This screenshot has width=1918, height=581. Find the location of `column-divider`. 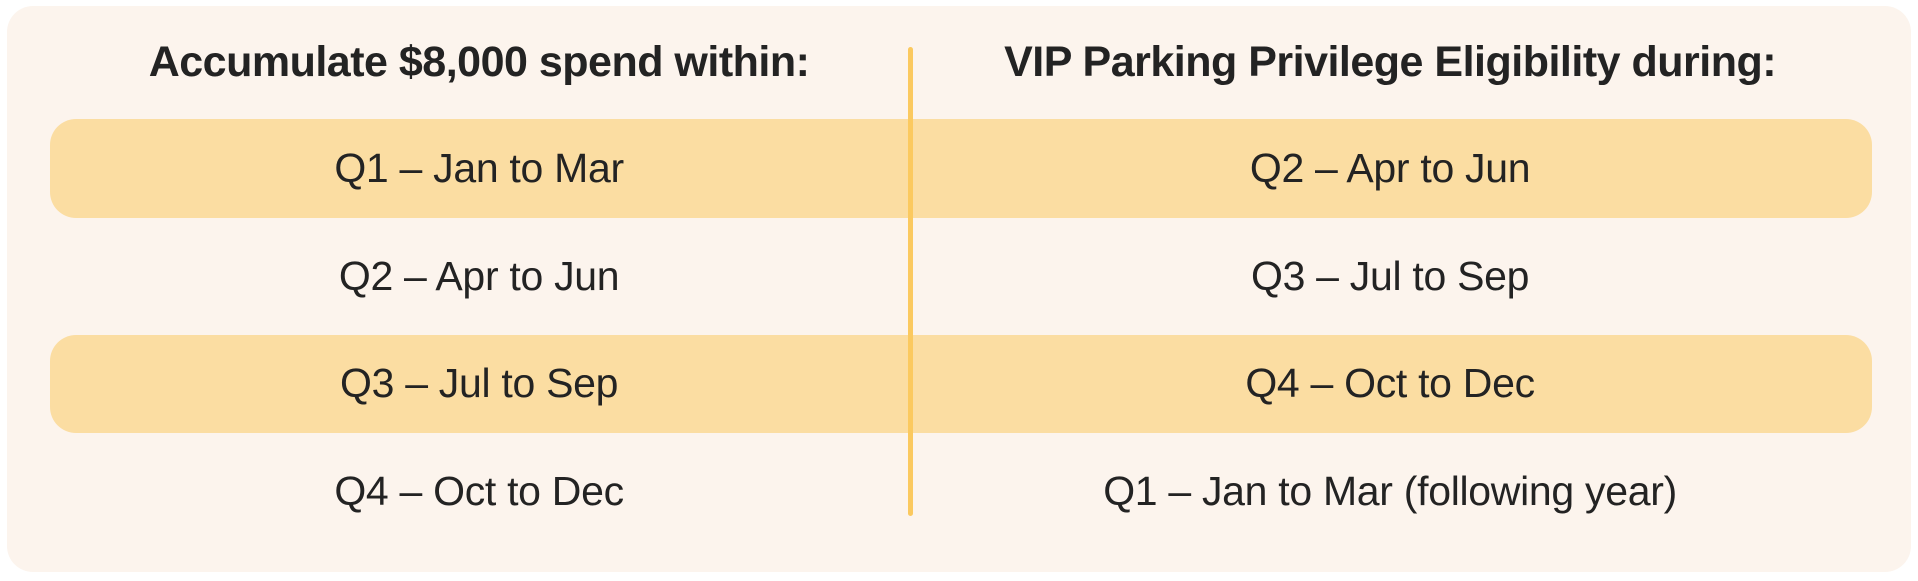

column-divider is located at coordinates (910, 281).